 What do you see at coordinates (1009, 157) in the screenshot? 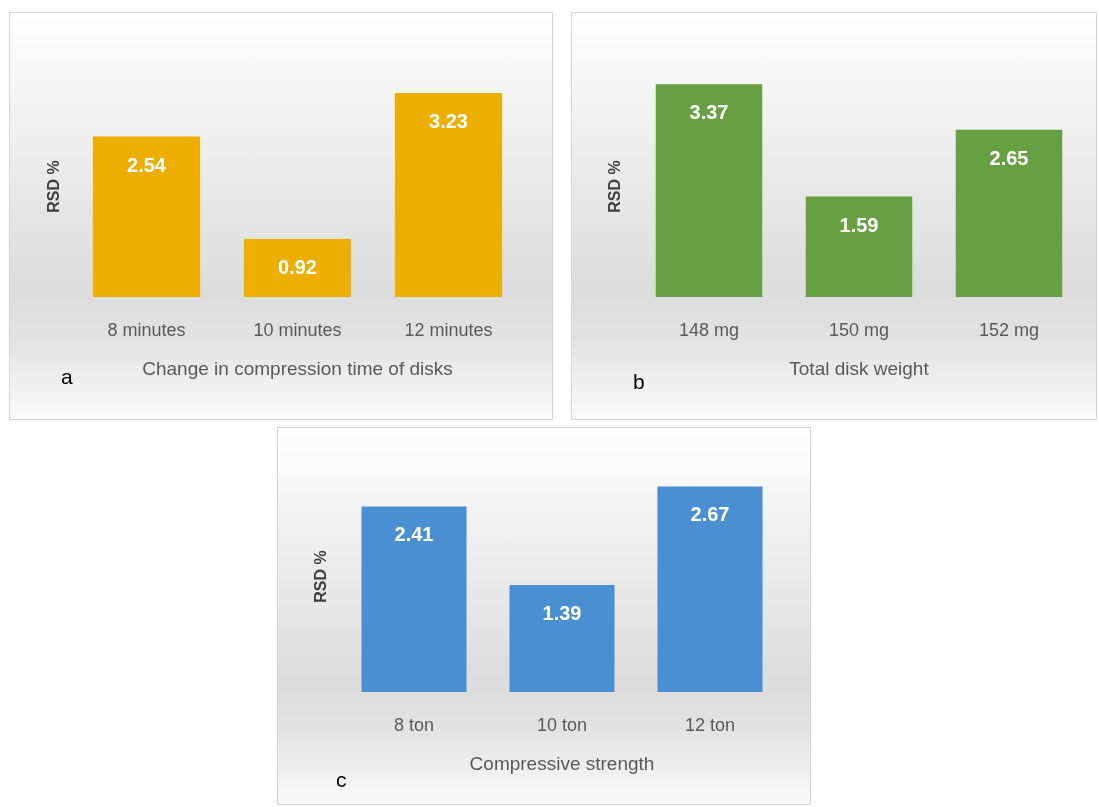
I see `data-label: 2.65` at bounding box center [1009, 157].